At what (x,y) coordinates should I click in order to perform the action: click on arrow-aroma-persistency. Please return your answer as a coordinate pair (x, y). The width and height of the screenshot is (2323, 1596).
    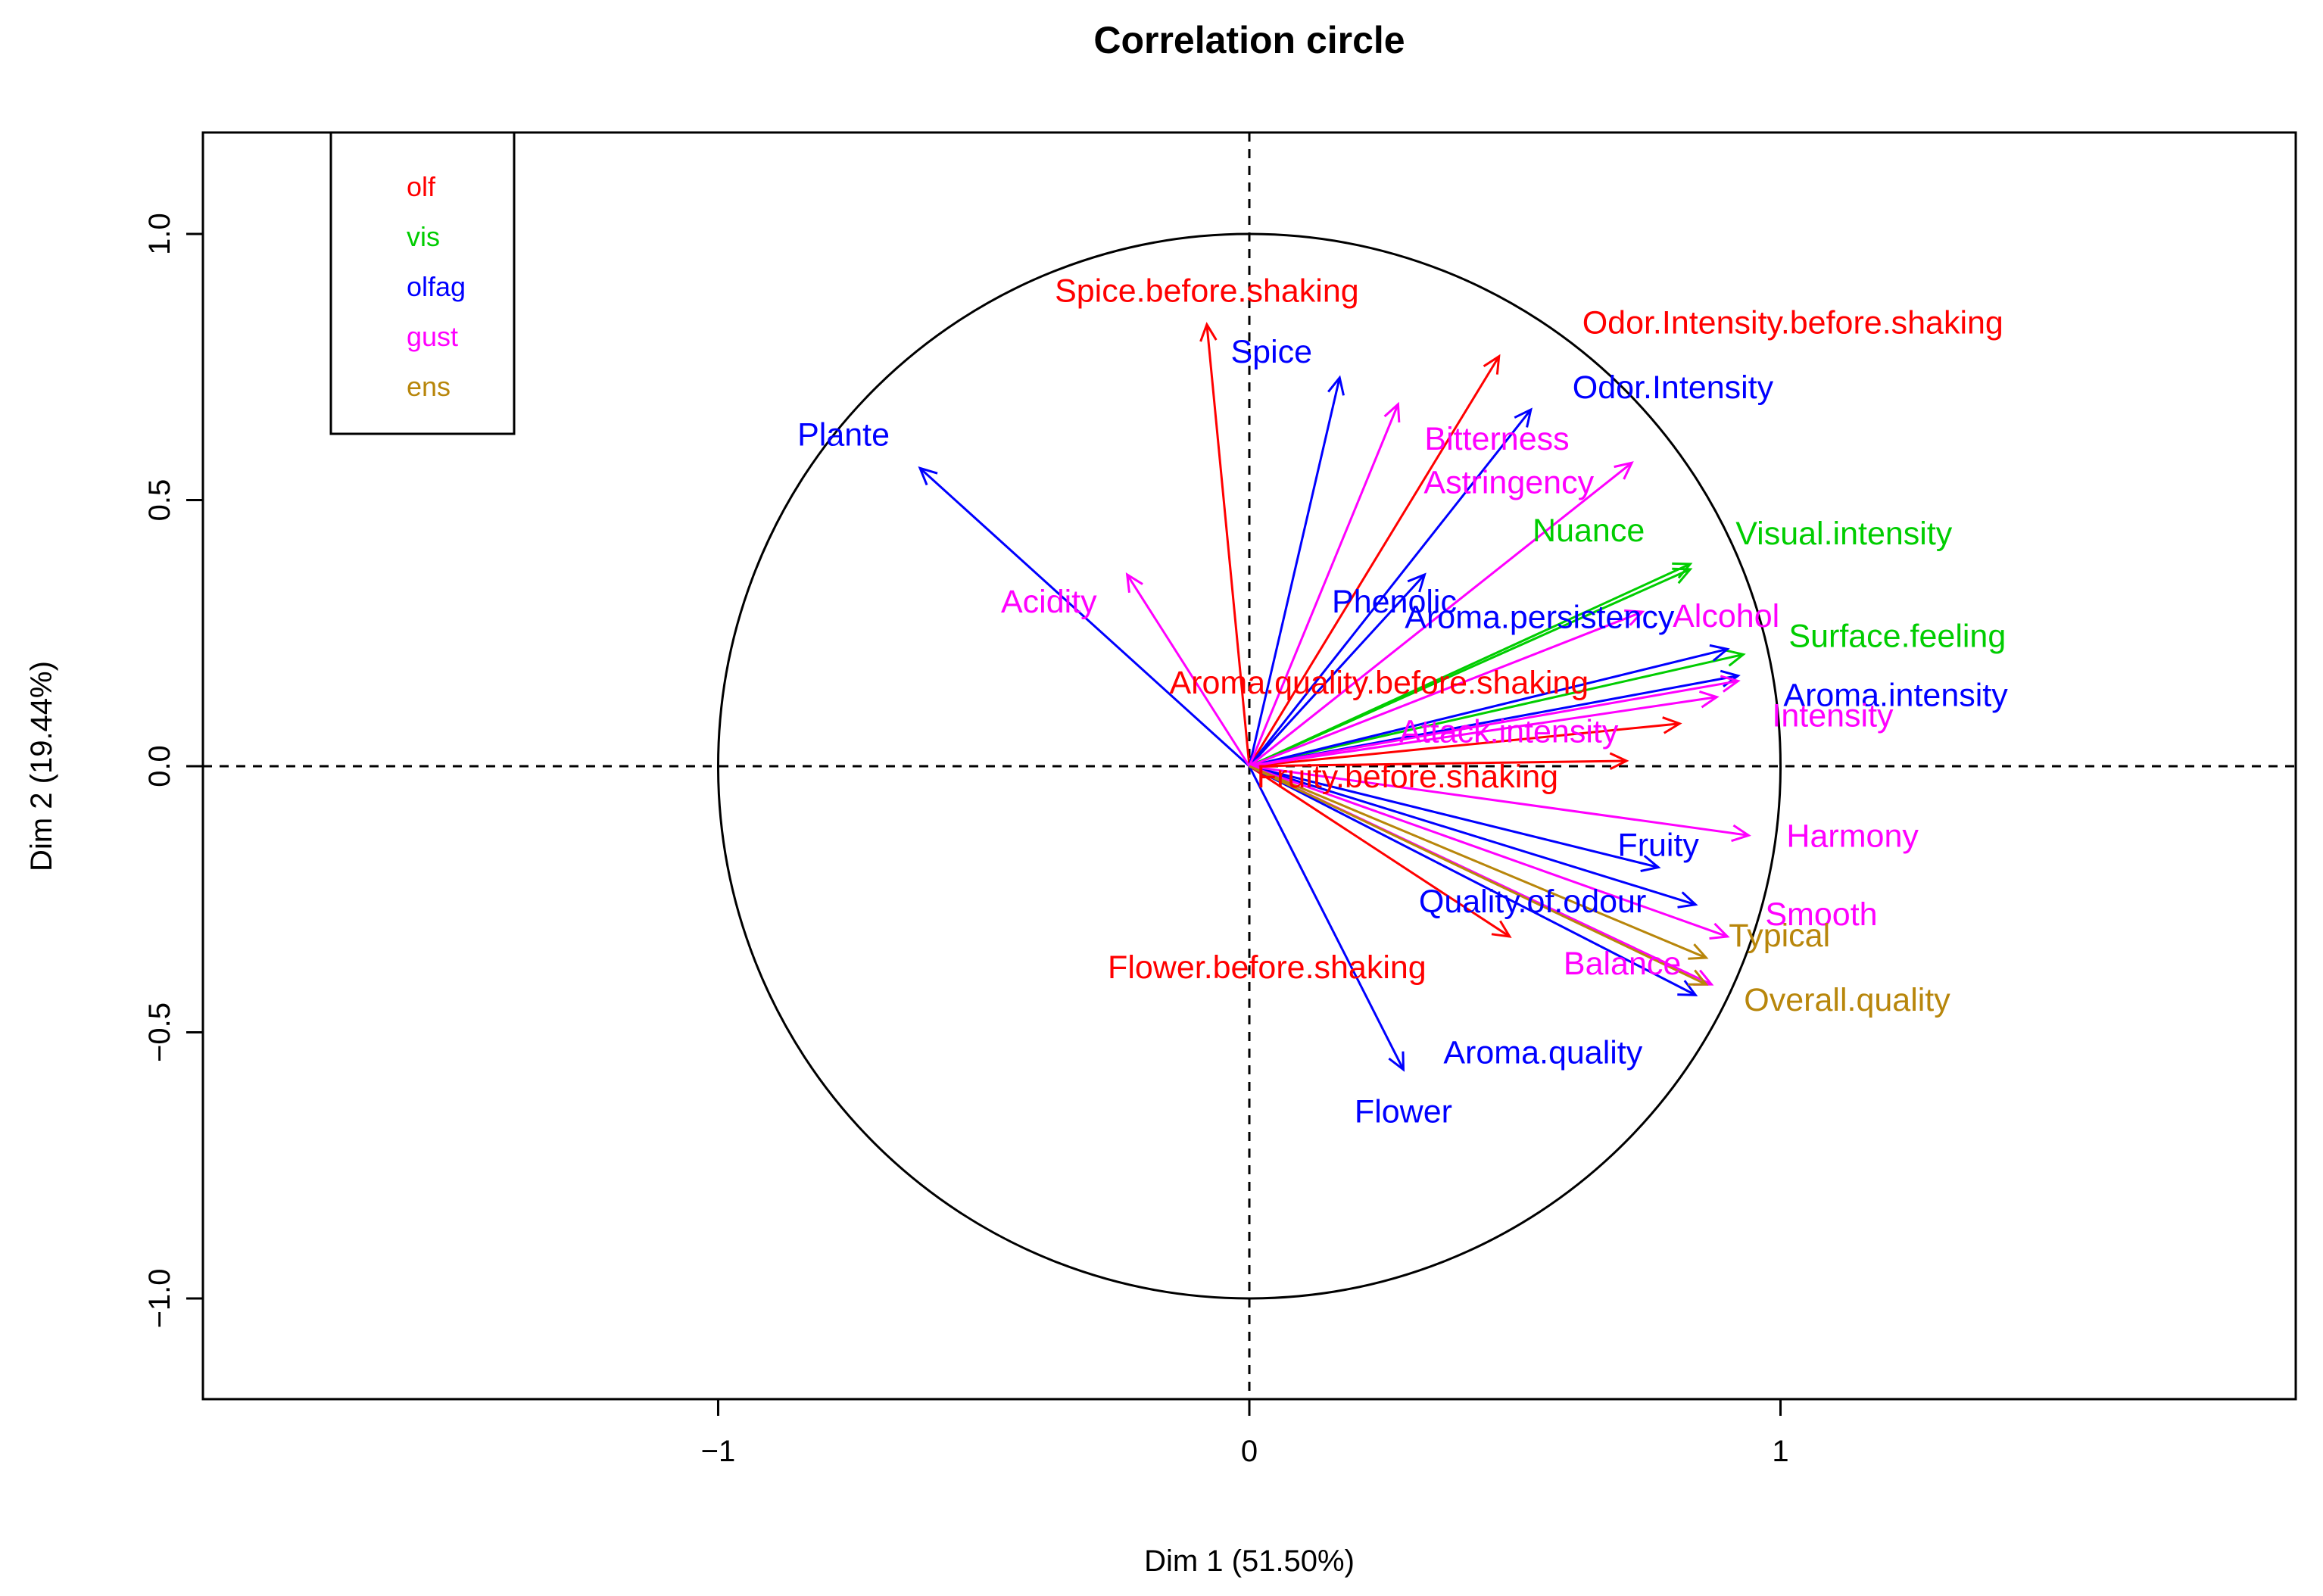
    Looking at the image, I should click on (1489, 706).